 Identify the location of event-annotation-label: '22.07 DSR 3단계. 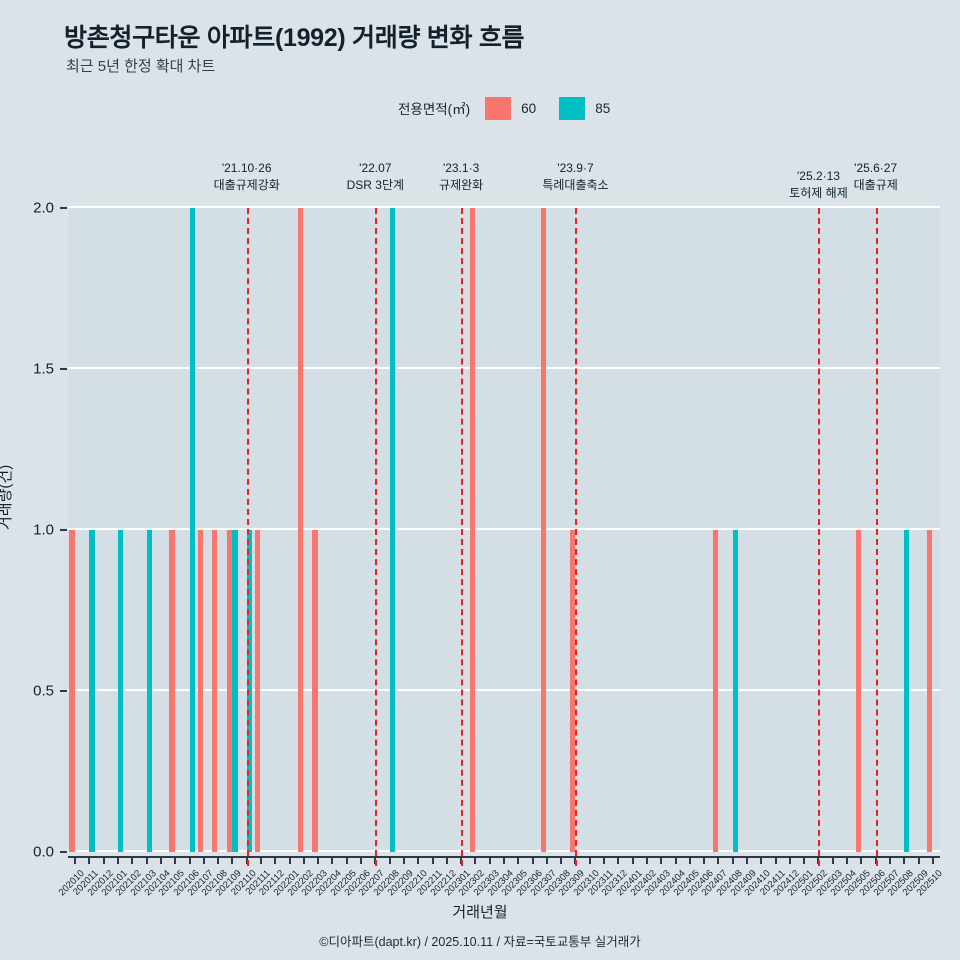
(375, 177).